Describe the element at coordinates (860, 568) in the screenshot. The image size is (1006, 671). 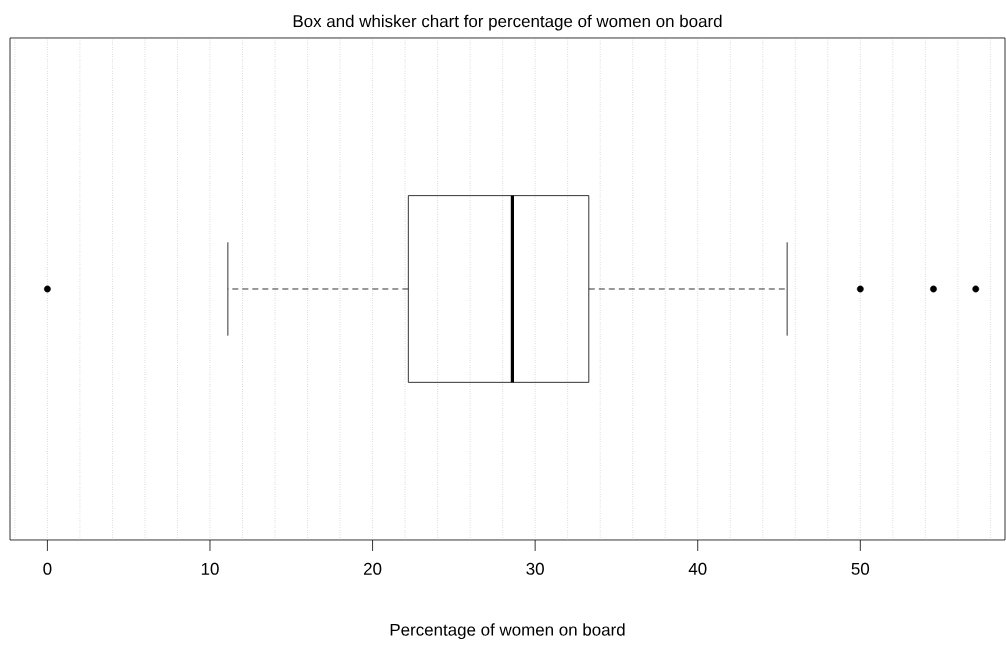
I see `x-tick-label: 50` at that location.